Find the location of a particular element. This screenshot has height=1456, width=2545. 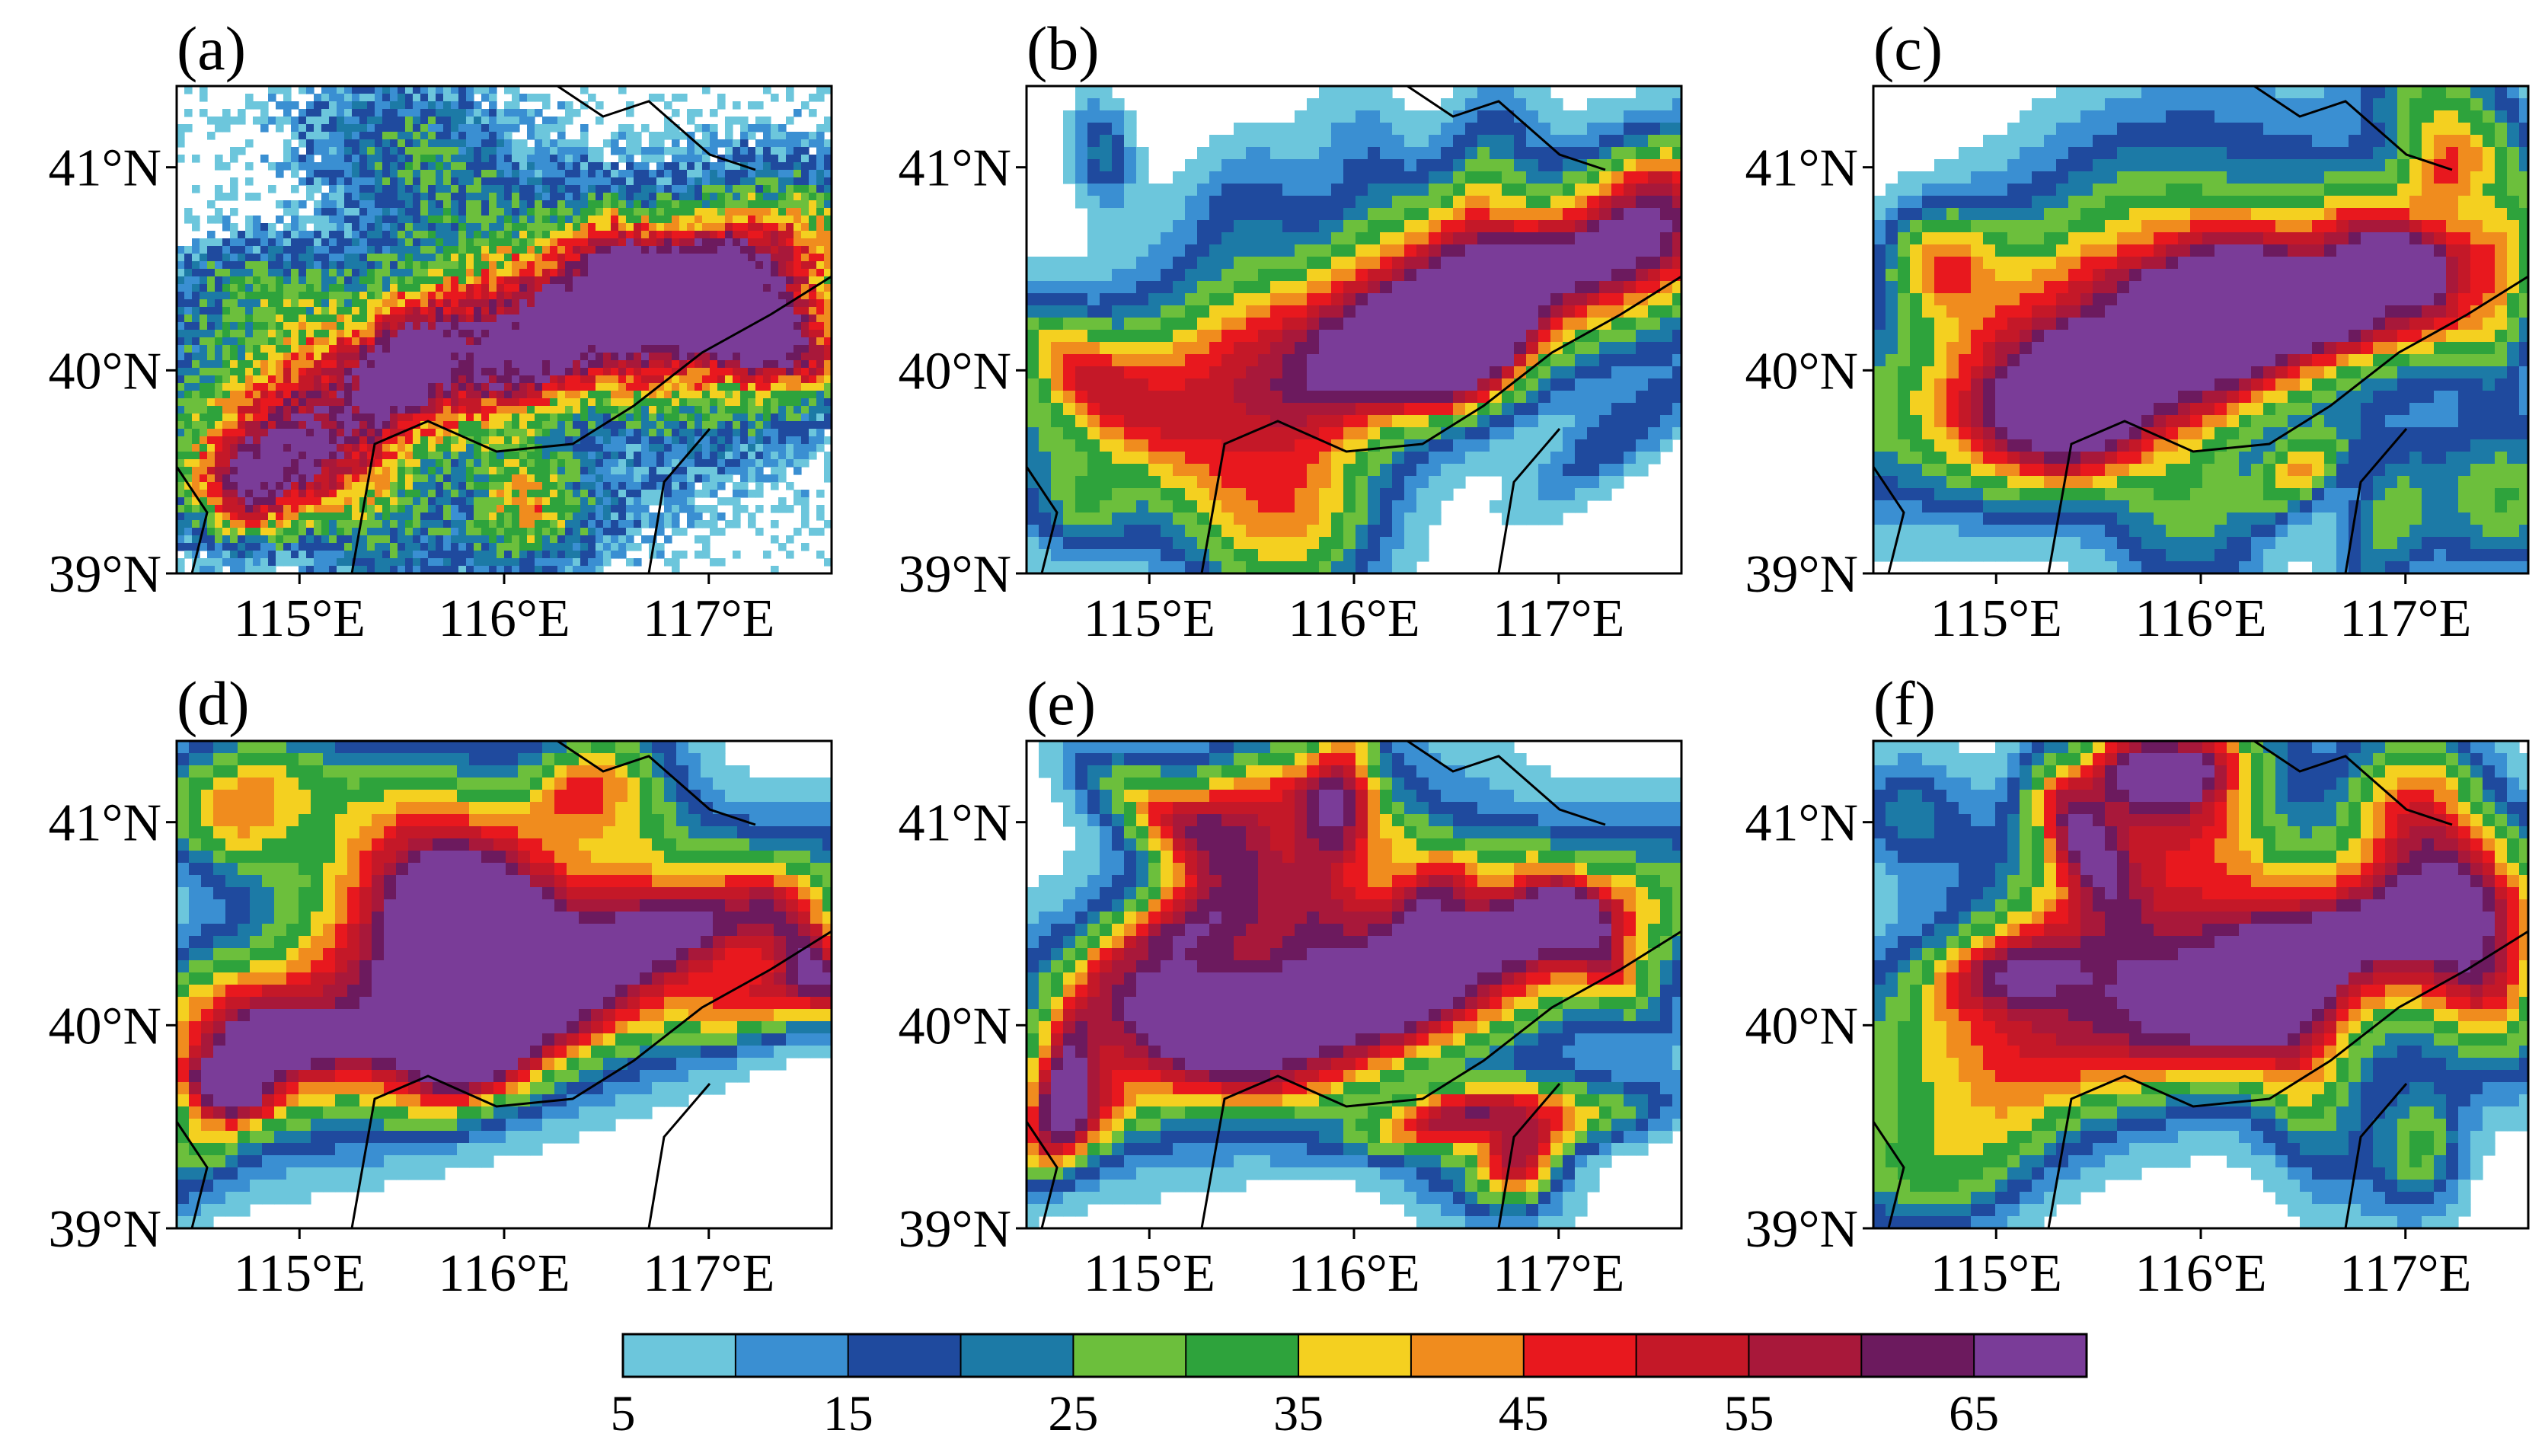

panel-label: (b) is located at coordinates (1063, 48).